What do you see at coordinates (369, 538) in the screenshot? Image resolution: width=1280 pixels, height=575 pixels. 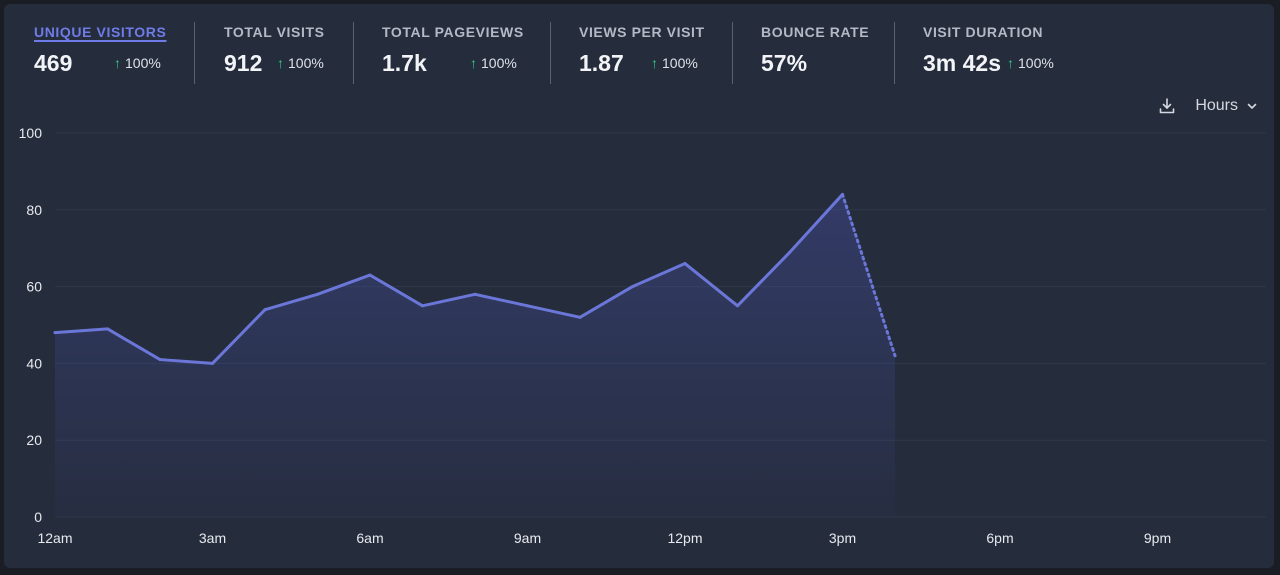 I see `x-tick-label: 6am` at bounding box center [369, 538].